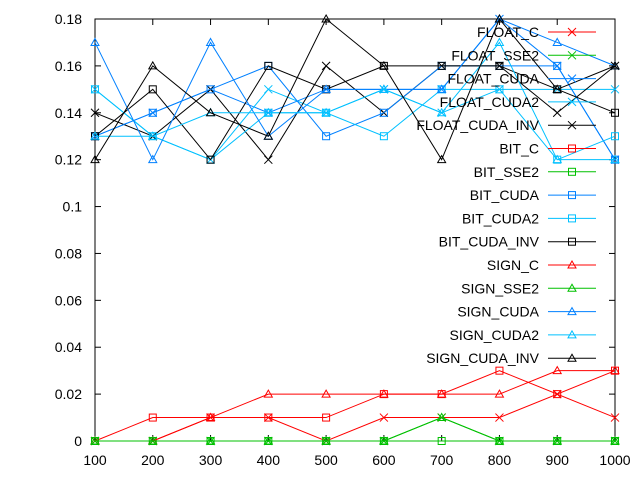  What do you see at coordinates (78, 441) in the screenshot?
I see `y-tick-label: 0` at bounding box center [78, 441].